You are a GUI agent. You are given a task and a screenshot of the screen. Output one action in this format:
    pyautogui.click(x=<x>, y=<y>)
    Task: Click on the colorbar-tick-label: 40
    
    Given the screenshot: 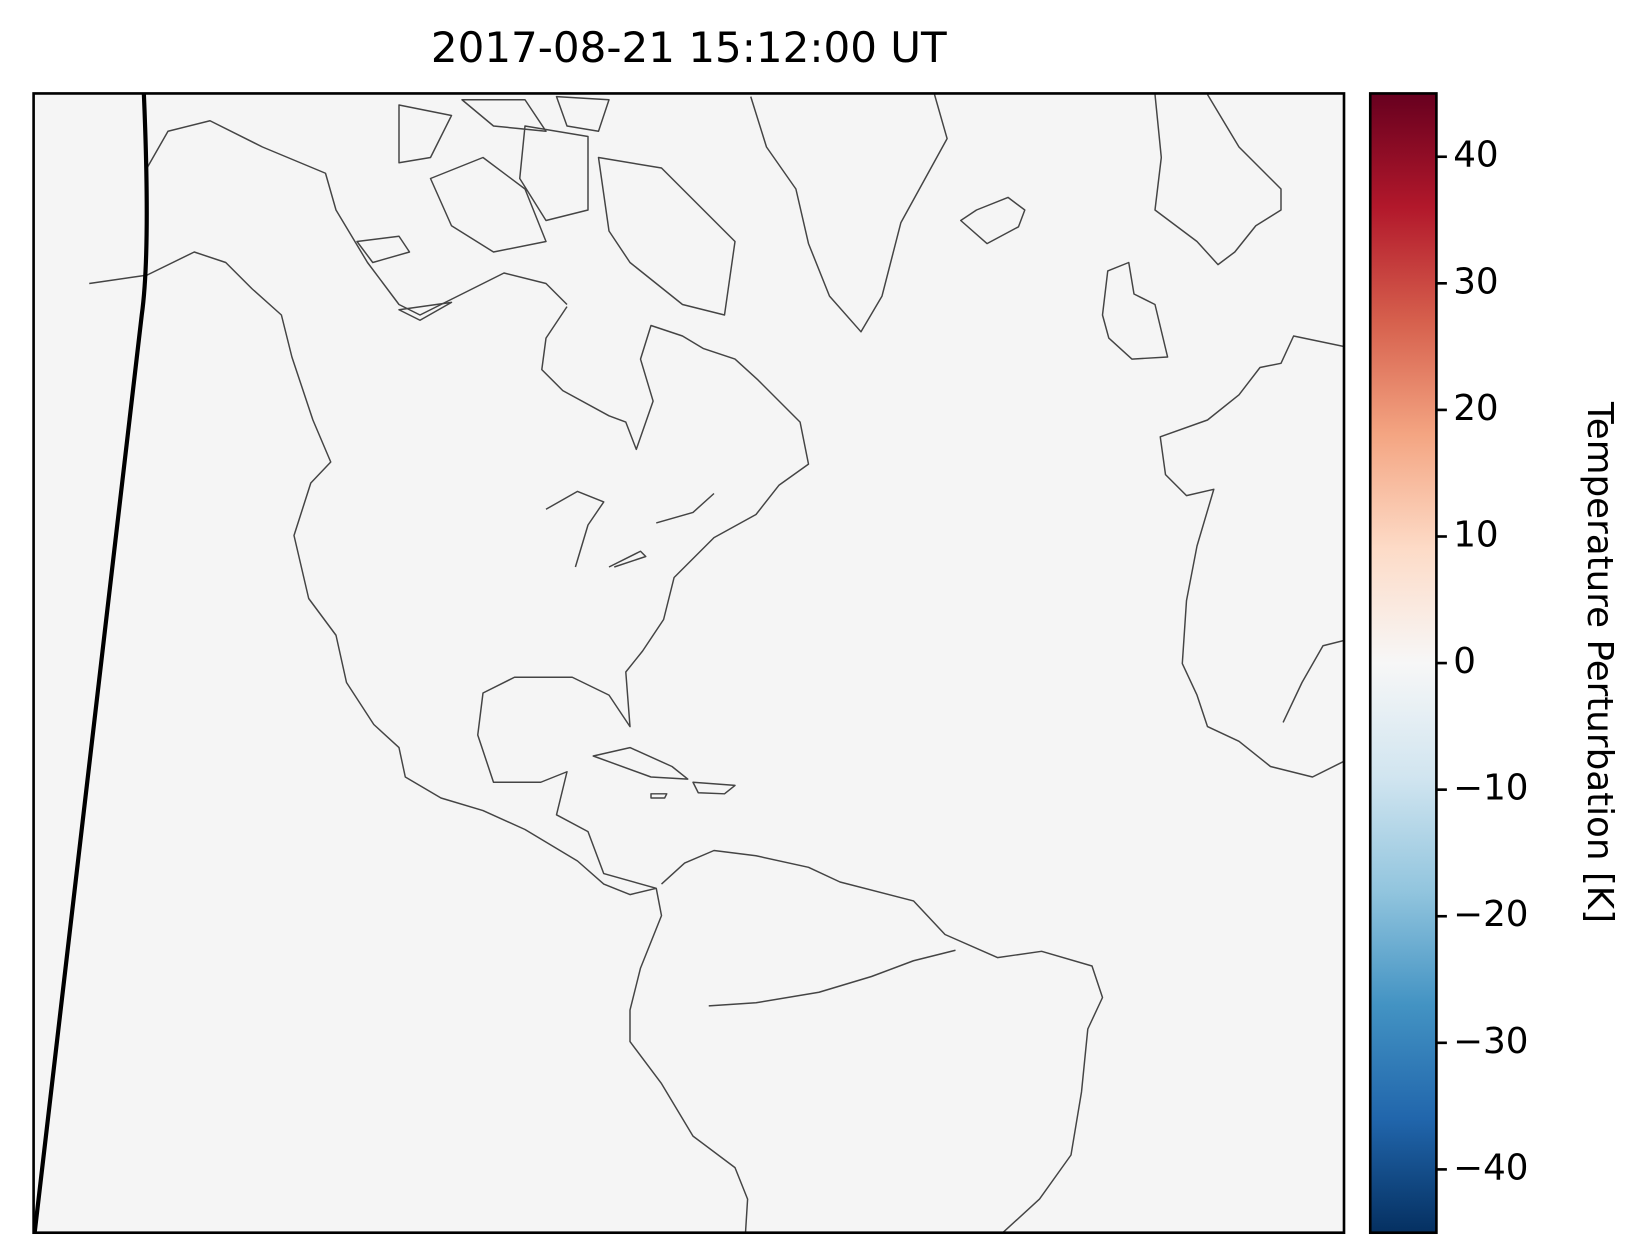 What is the action you would take?
    pyautogui.click(x=1475, y=155)
    